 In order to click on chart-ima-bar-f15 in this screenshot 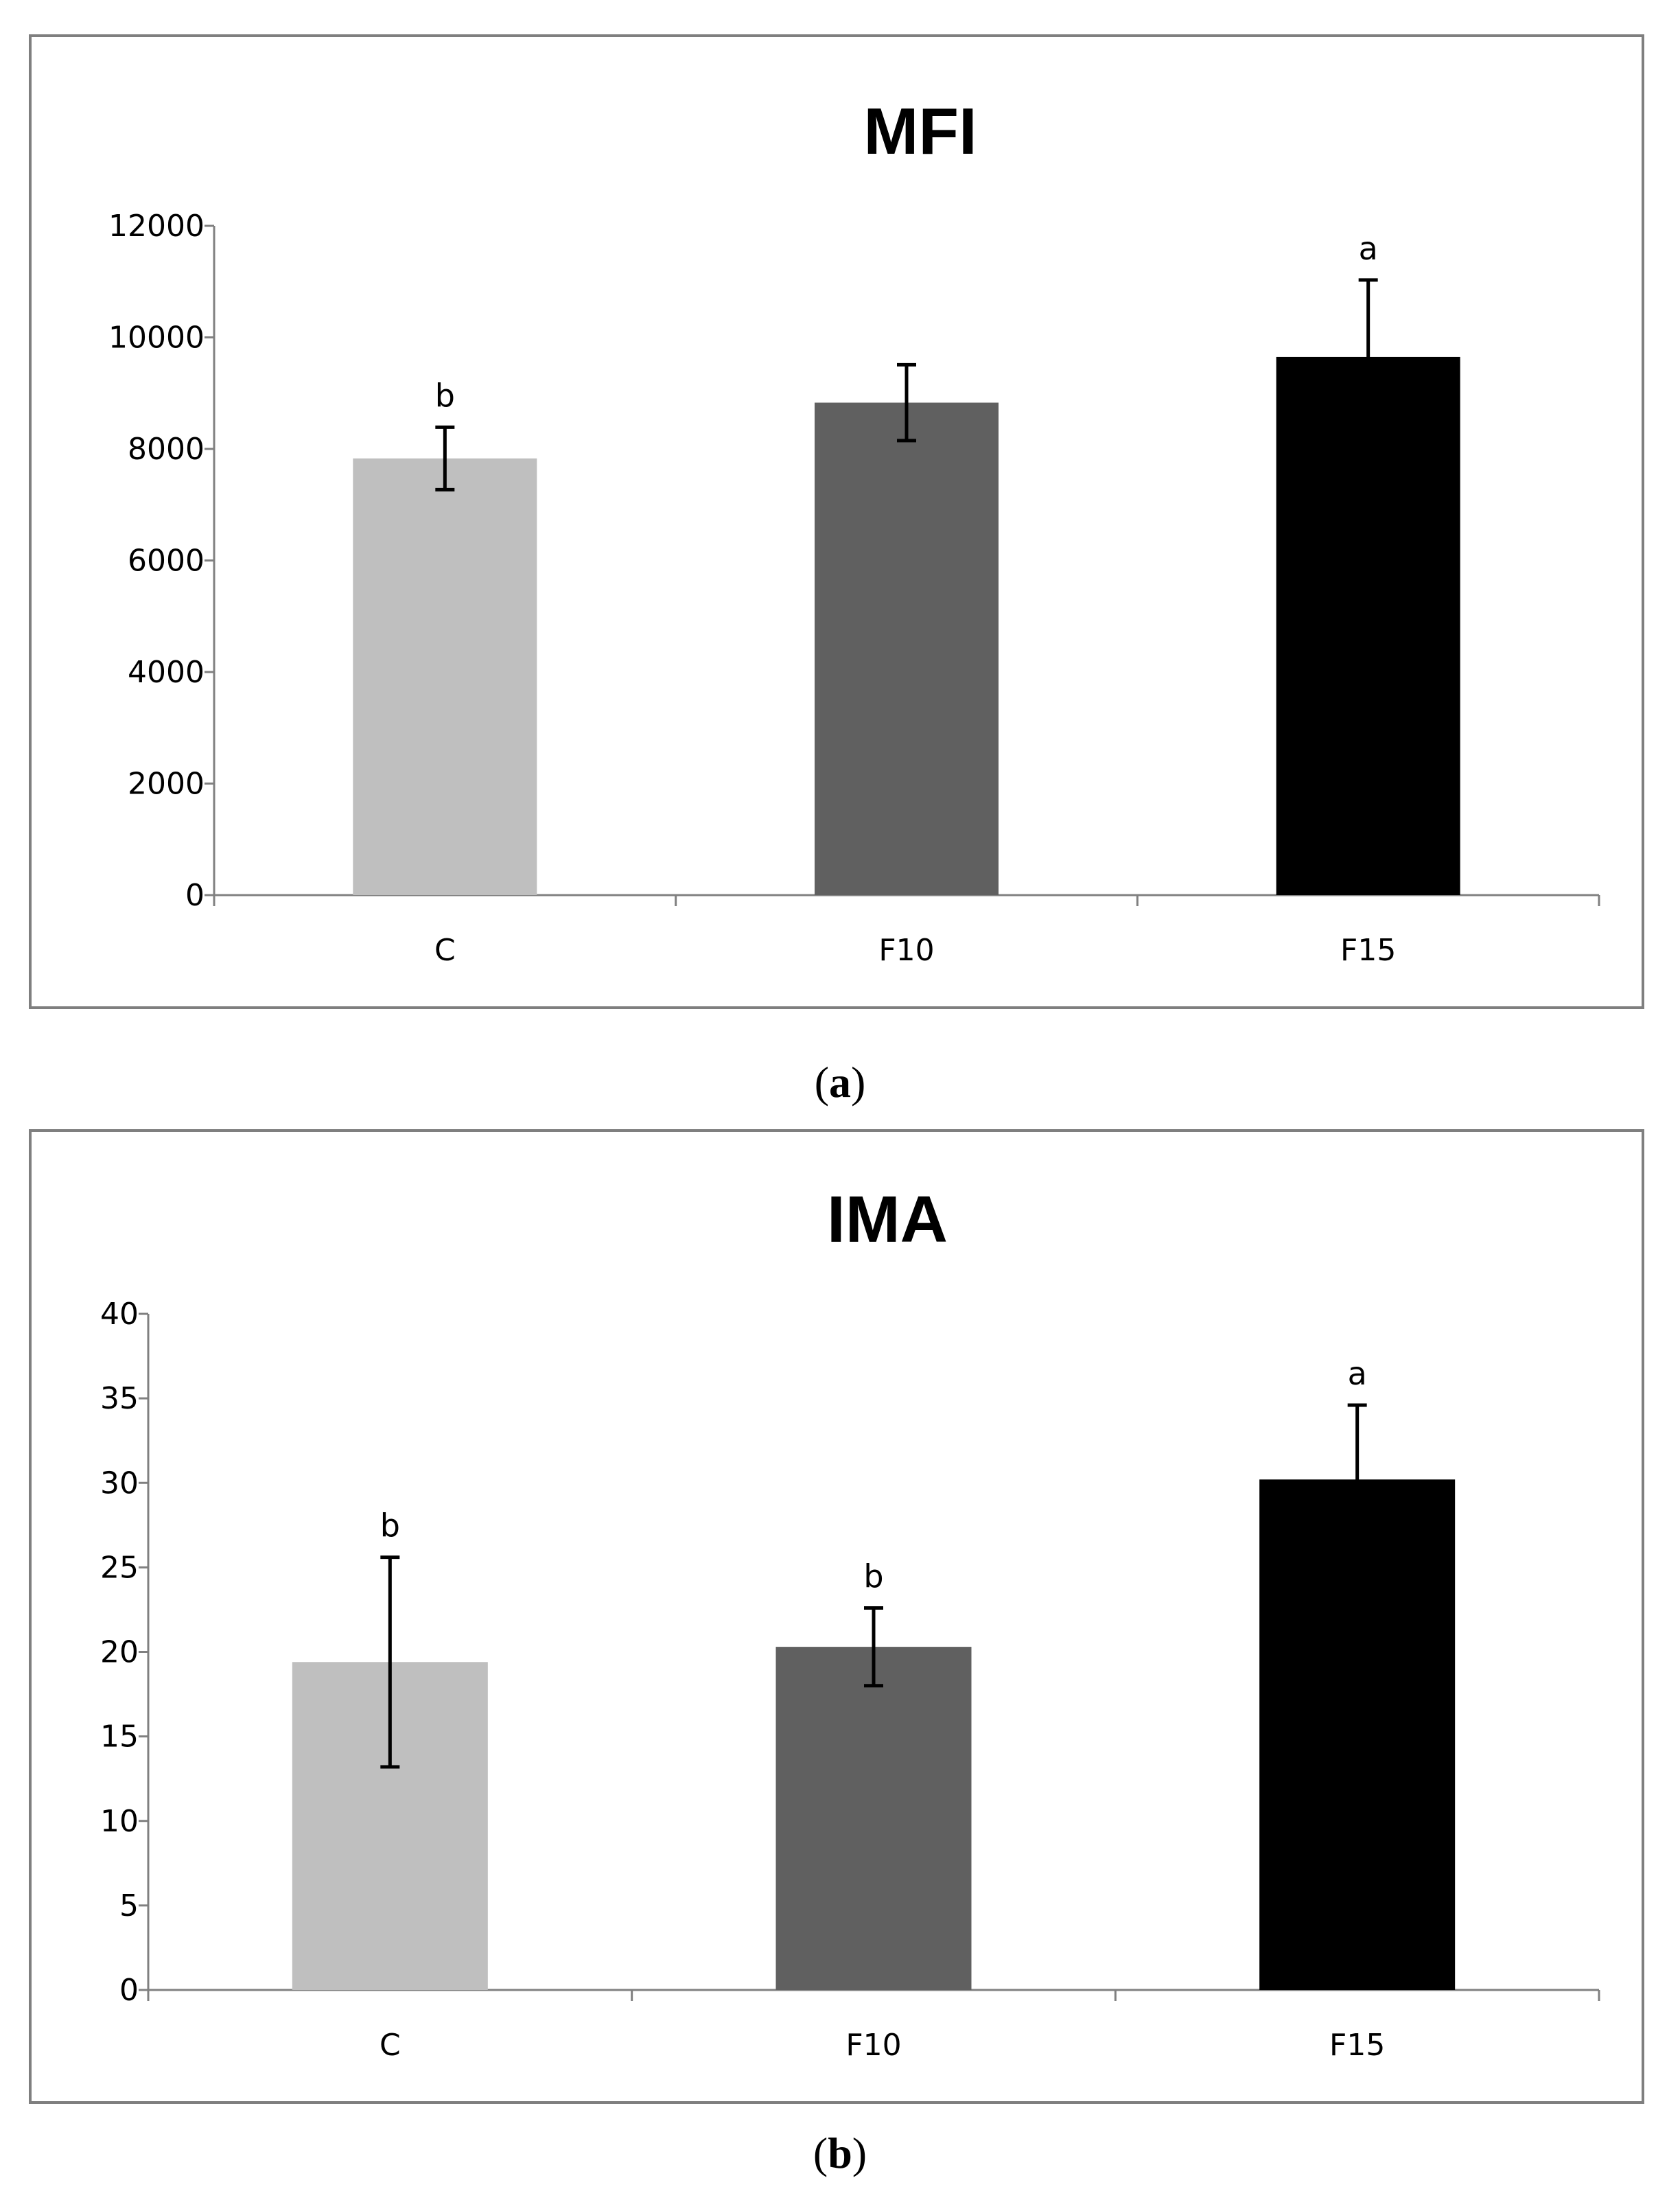, I will do `click(1357, 1734)`.